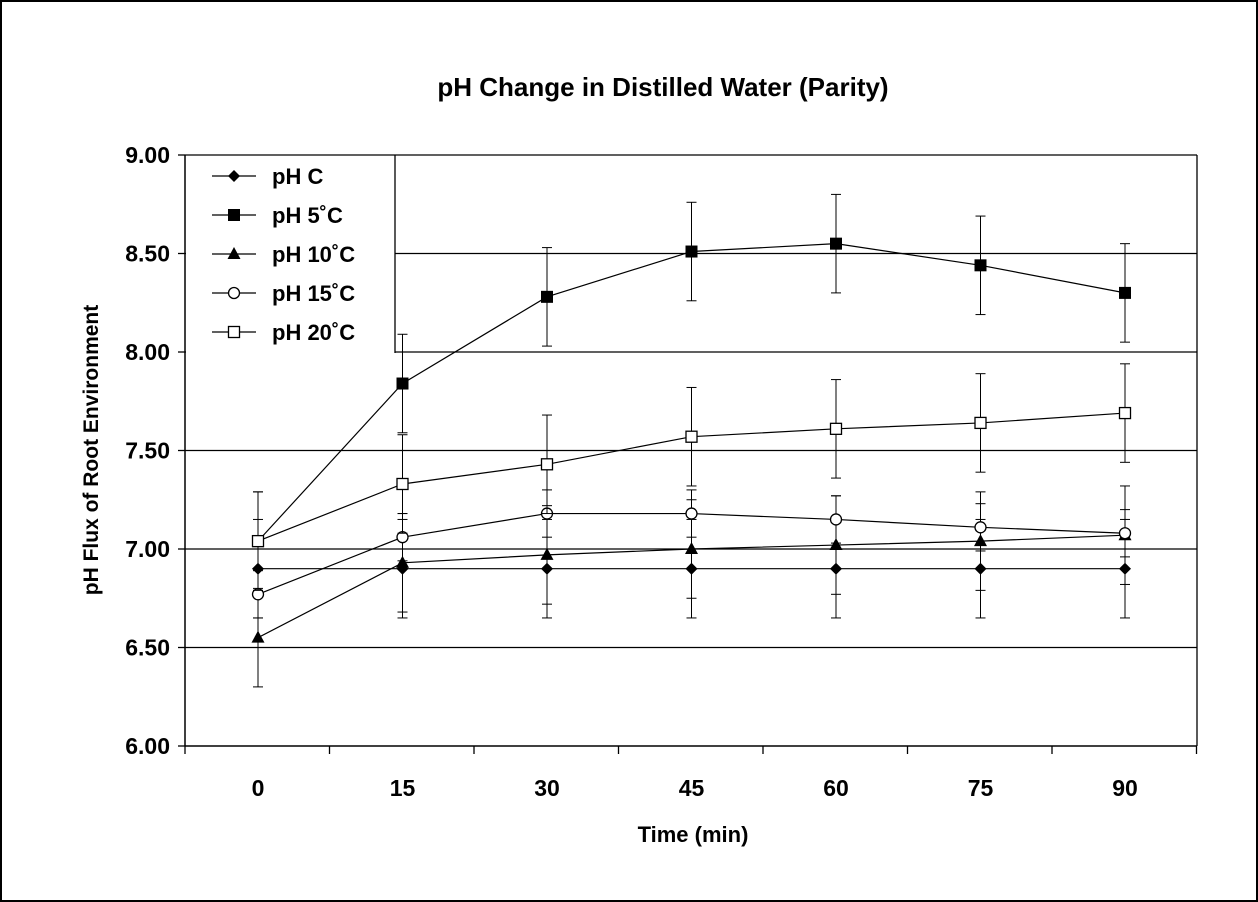 This screenshot has width=1258, height=902. I want to click on x-tick-label: 45, so click(692, 788).